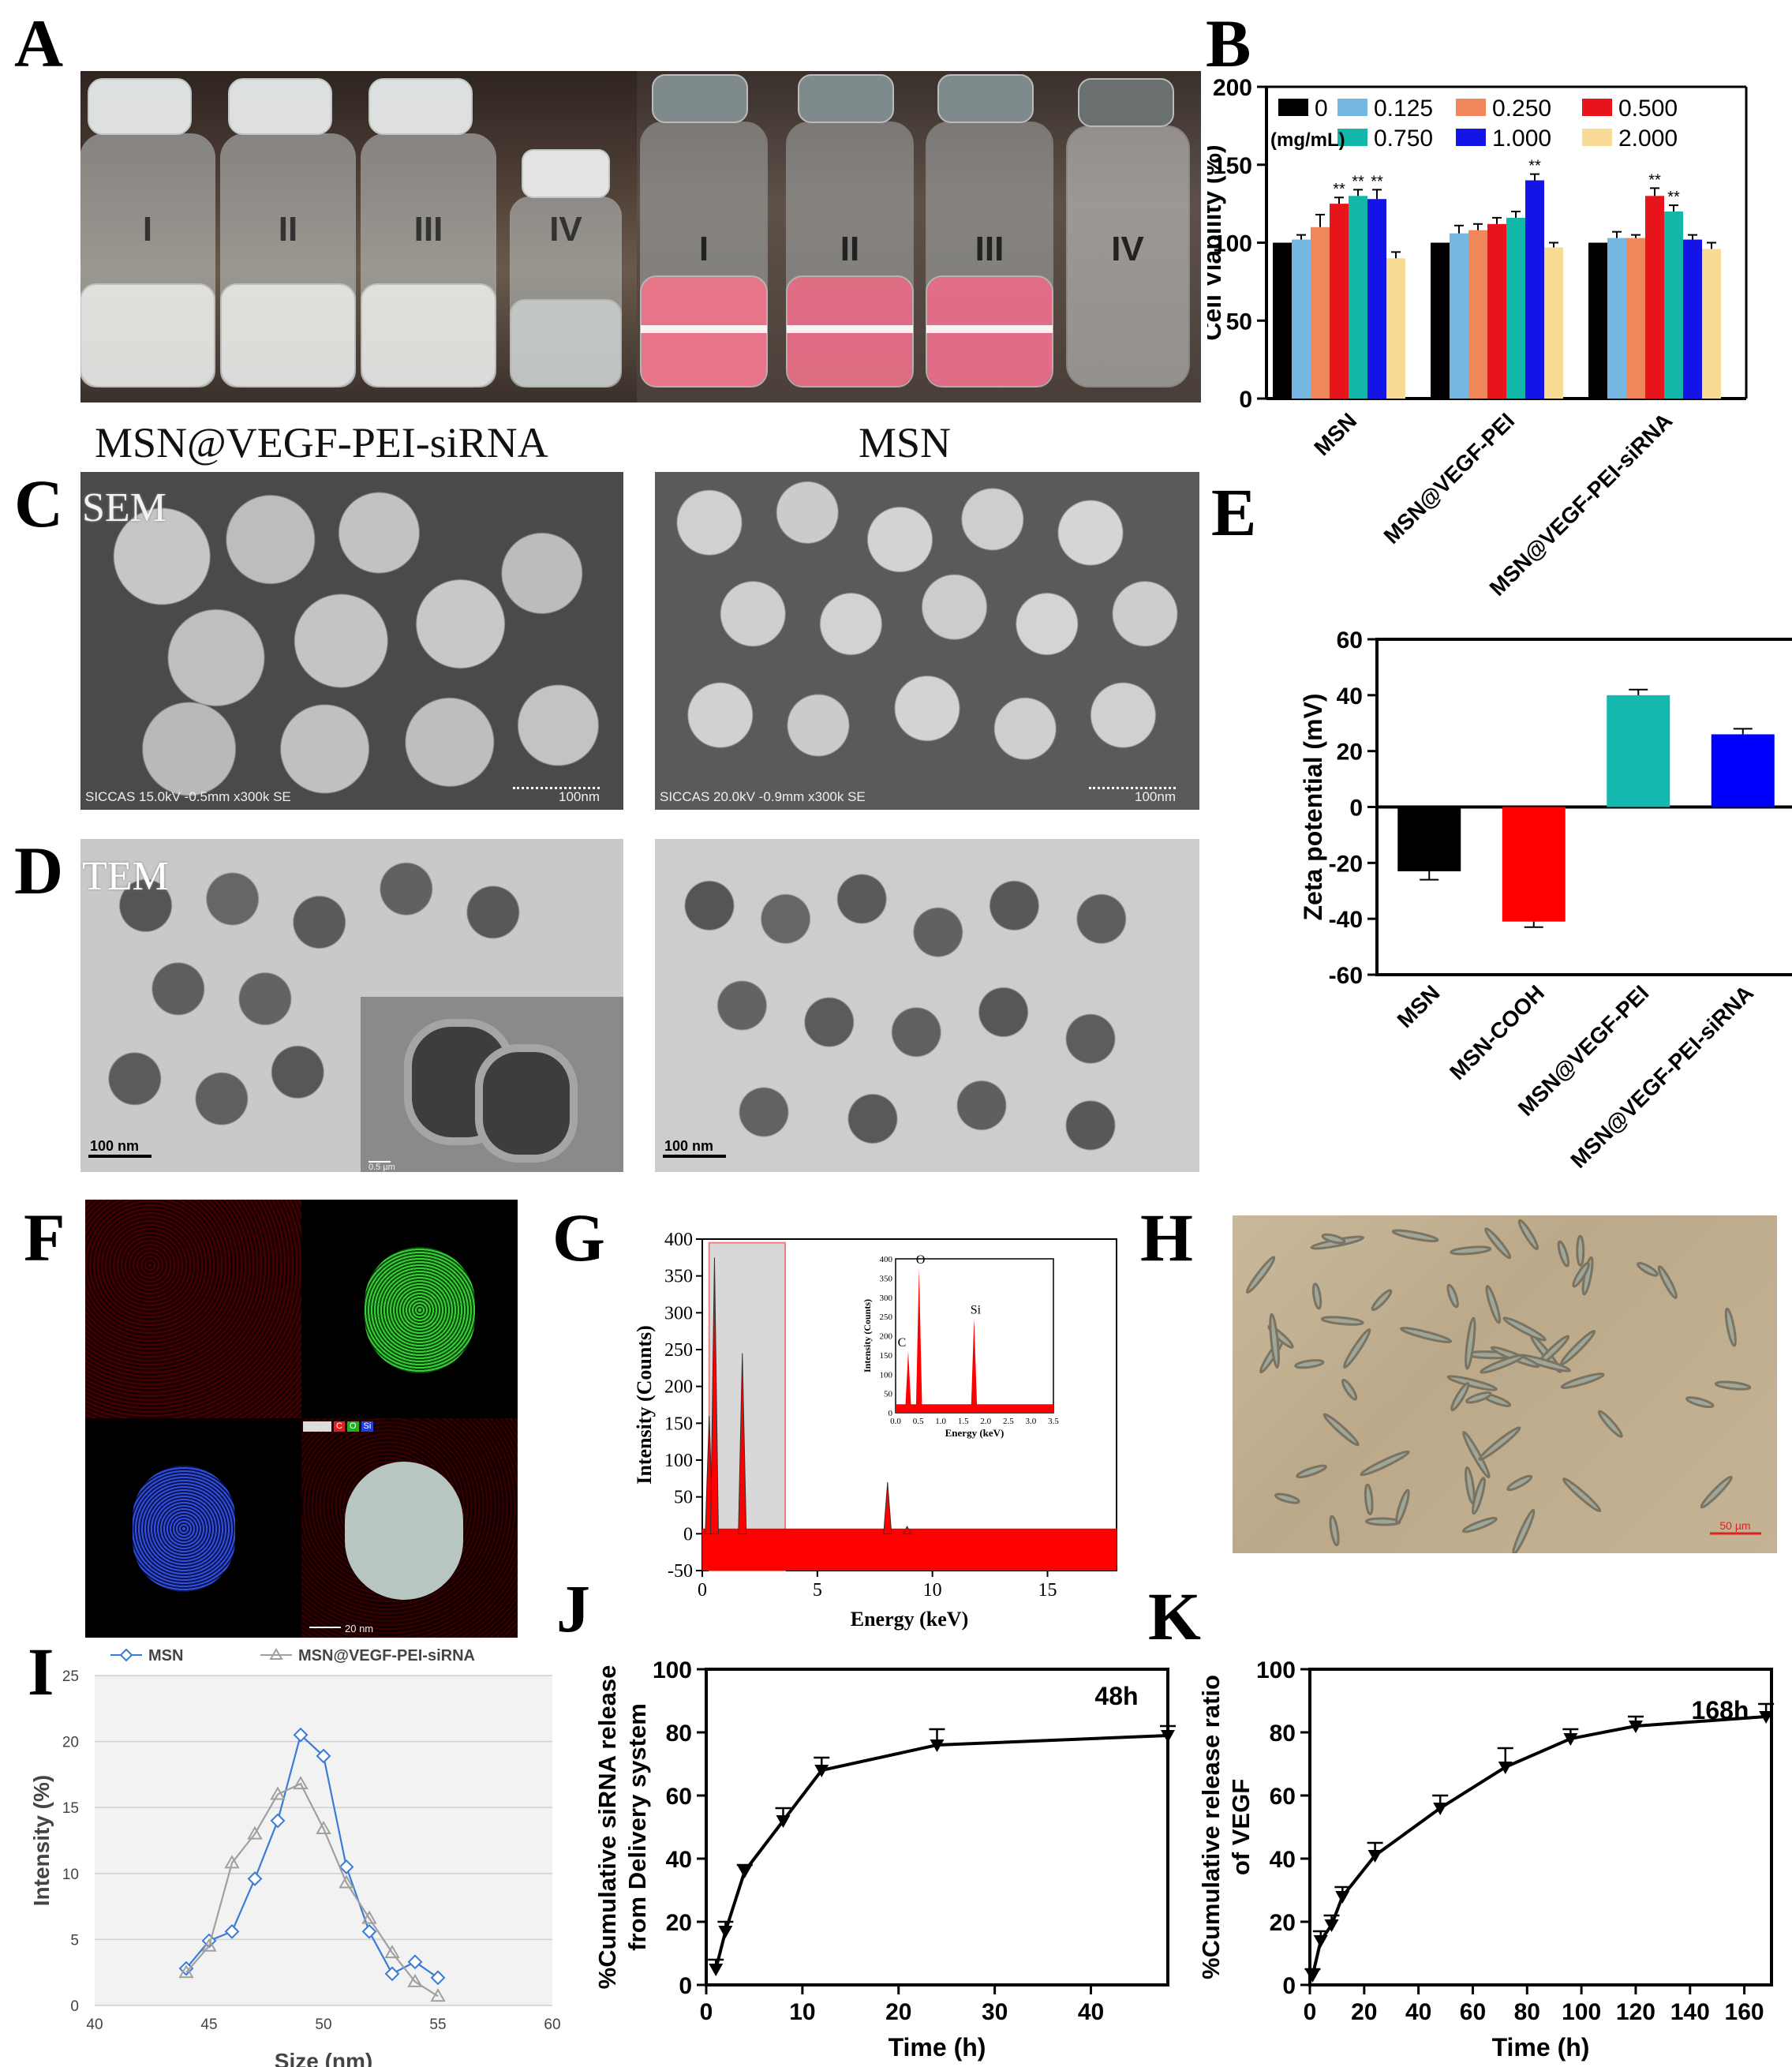  What do you see at coordinates (680, 1572) in the screenshot?
I see `g-y-tick-label: -50` at bounding box center [680, 1572].